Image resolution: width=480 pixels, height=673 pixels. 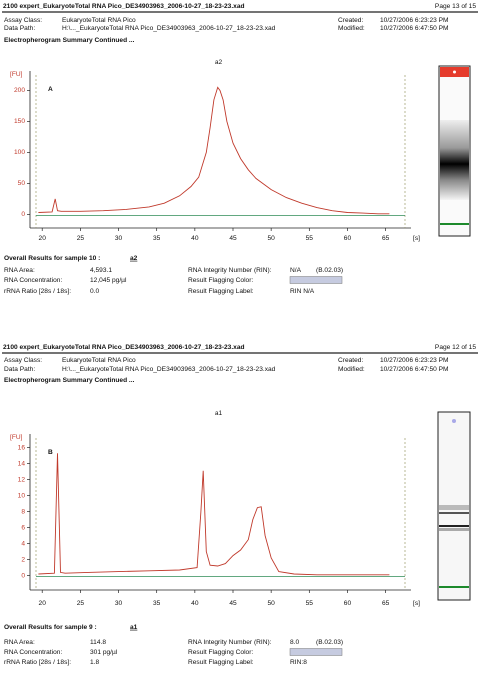 I want to click on y-tick-label: 14, so click(x=22, y=463).